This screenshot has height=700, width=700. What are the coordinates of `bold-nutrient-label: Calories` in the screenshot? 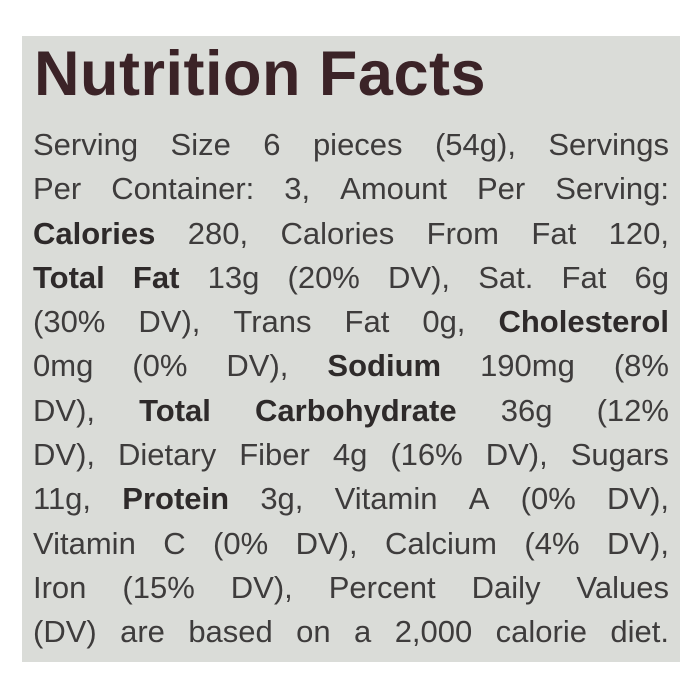 It's located at (94, 233).